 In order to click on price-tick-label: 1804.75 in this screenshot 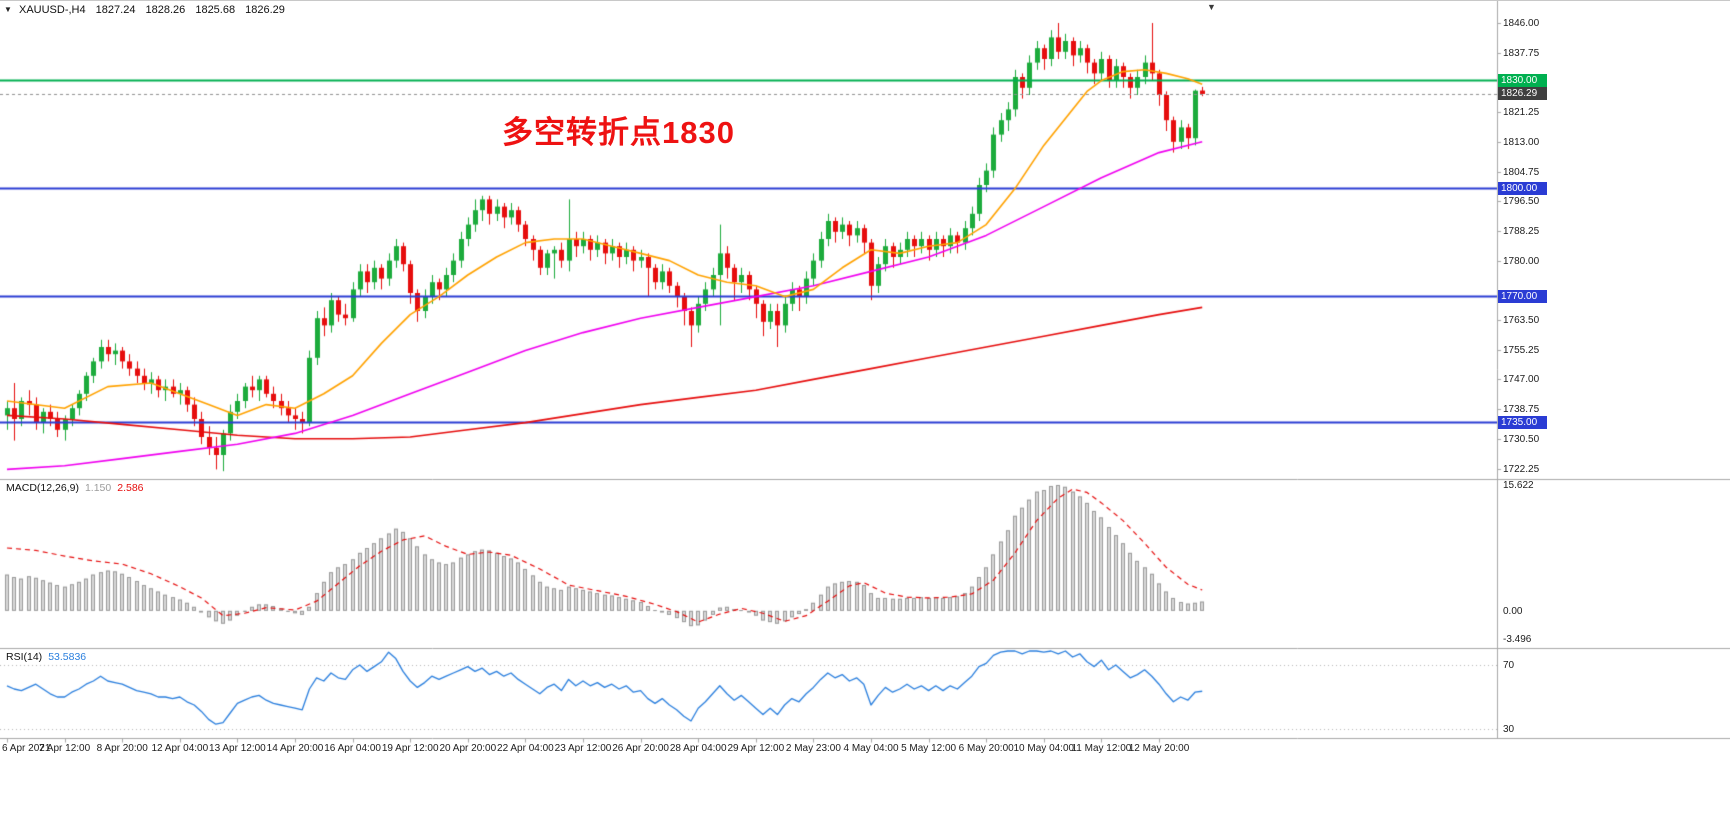, I will do `click(1521, 172)`.